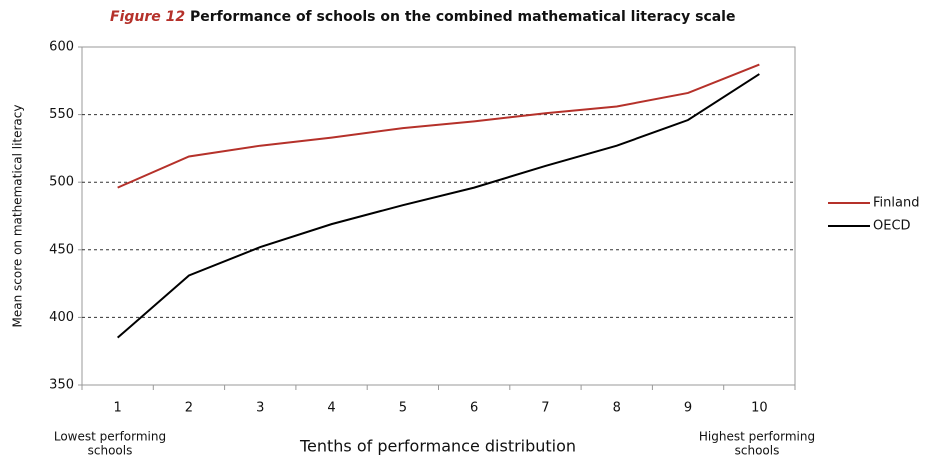 The width and height of the screenshot is (929, 460). What do you see at coordinates (896, 203) in the screenshot?
I see `legend-label: Finland` at bounding box center [896, 203].